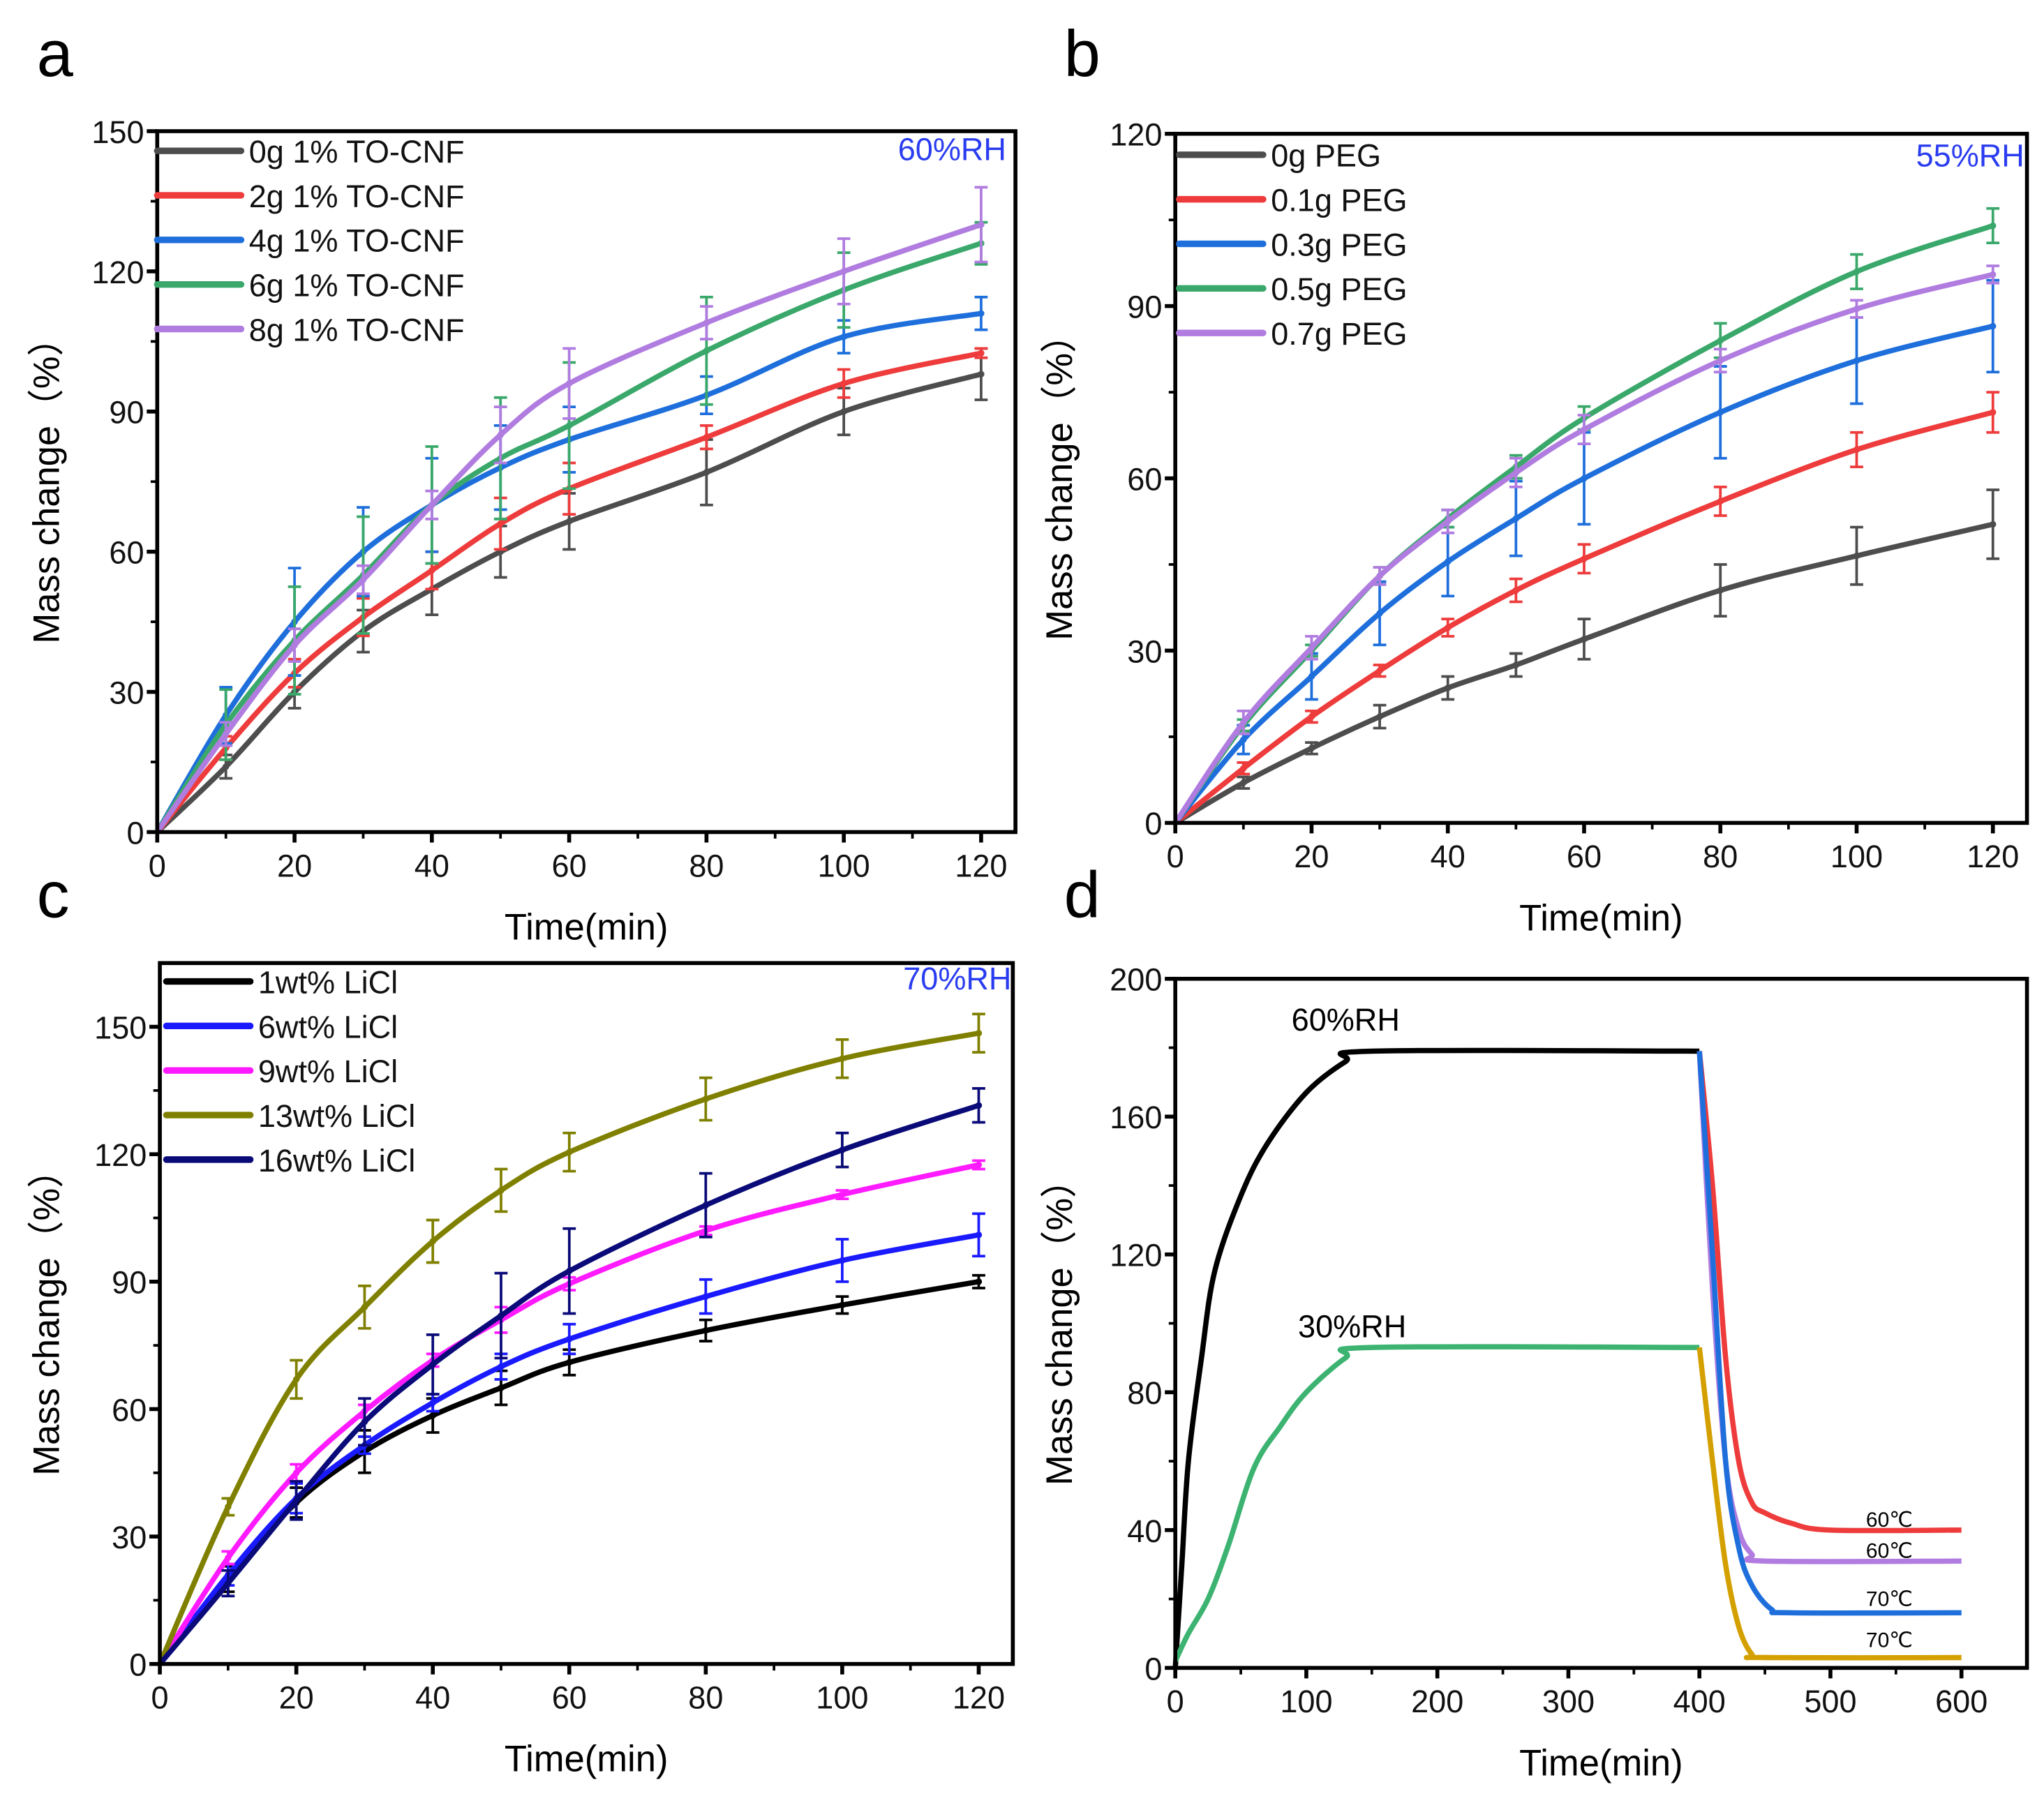 Image resolution: width=2044 pixels, height=1803 pixels. What do you see at coordinates (1448, 856) in the screenshot?
I see `x-tick-label: 40` at bounding box center [1448, 856].